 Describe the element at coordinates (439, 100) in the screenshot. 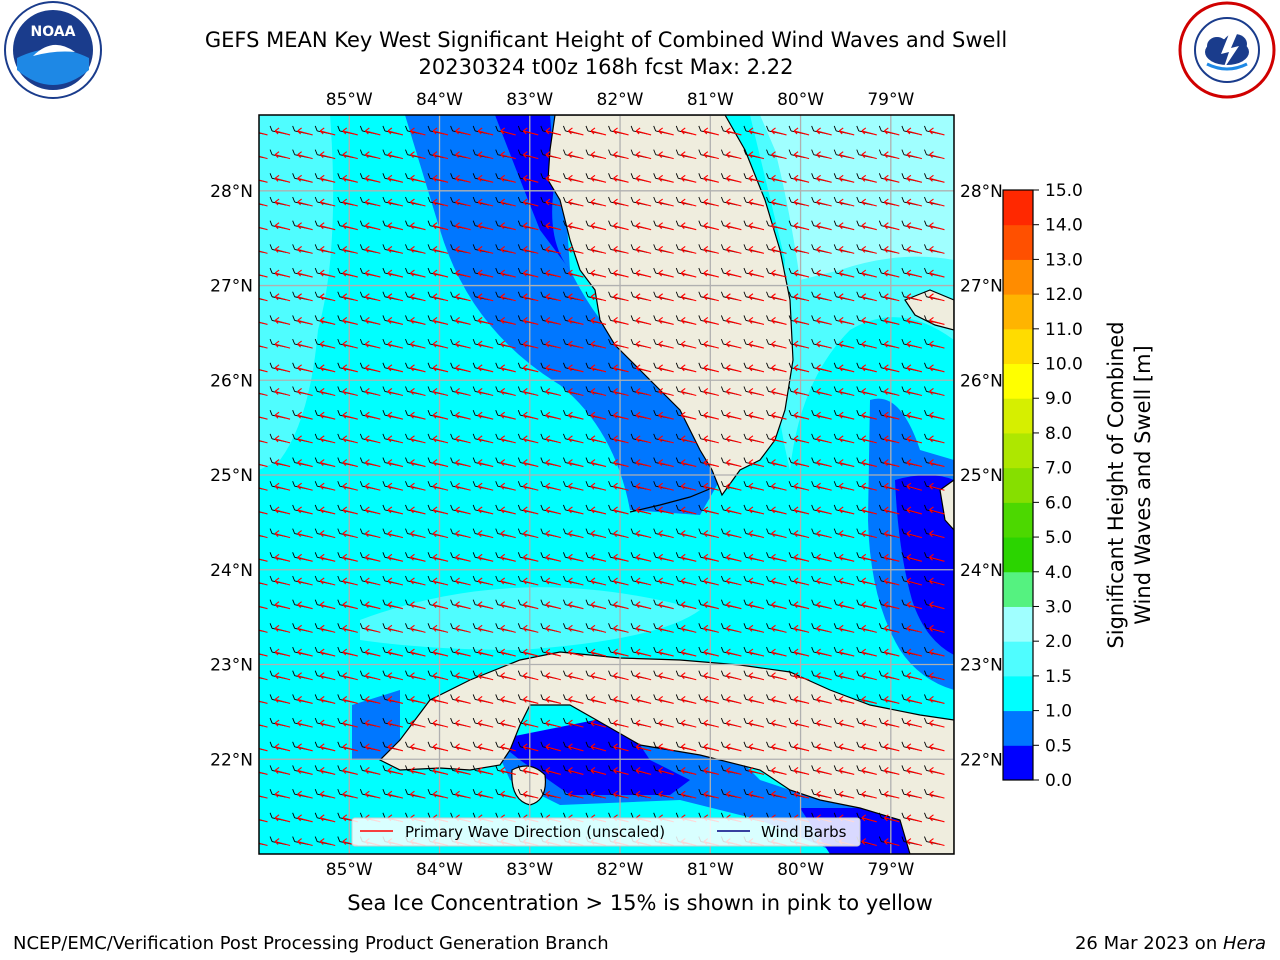

I see `lon-tick-label-top: 84°W` at that location.